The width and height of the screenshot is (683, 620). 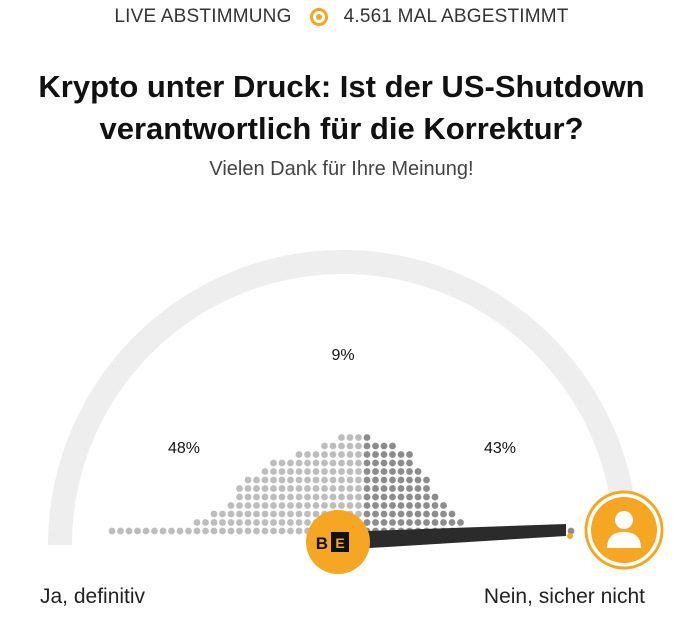 I want to click on brand-logo-icon: B E, so click(x=338, y=542).